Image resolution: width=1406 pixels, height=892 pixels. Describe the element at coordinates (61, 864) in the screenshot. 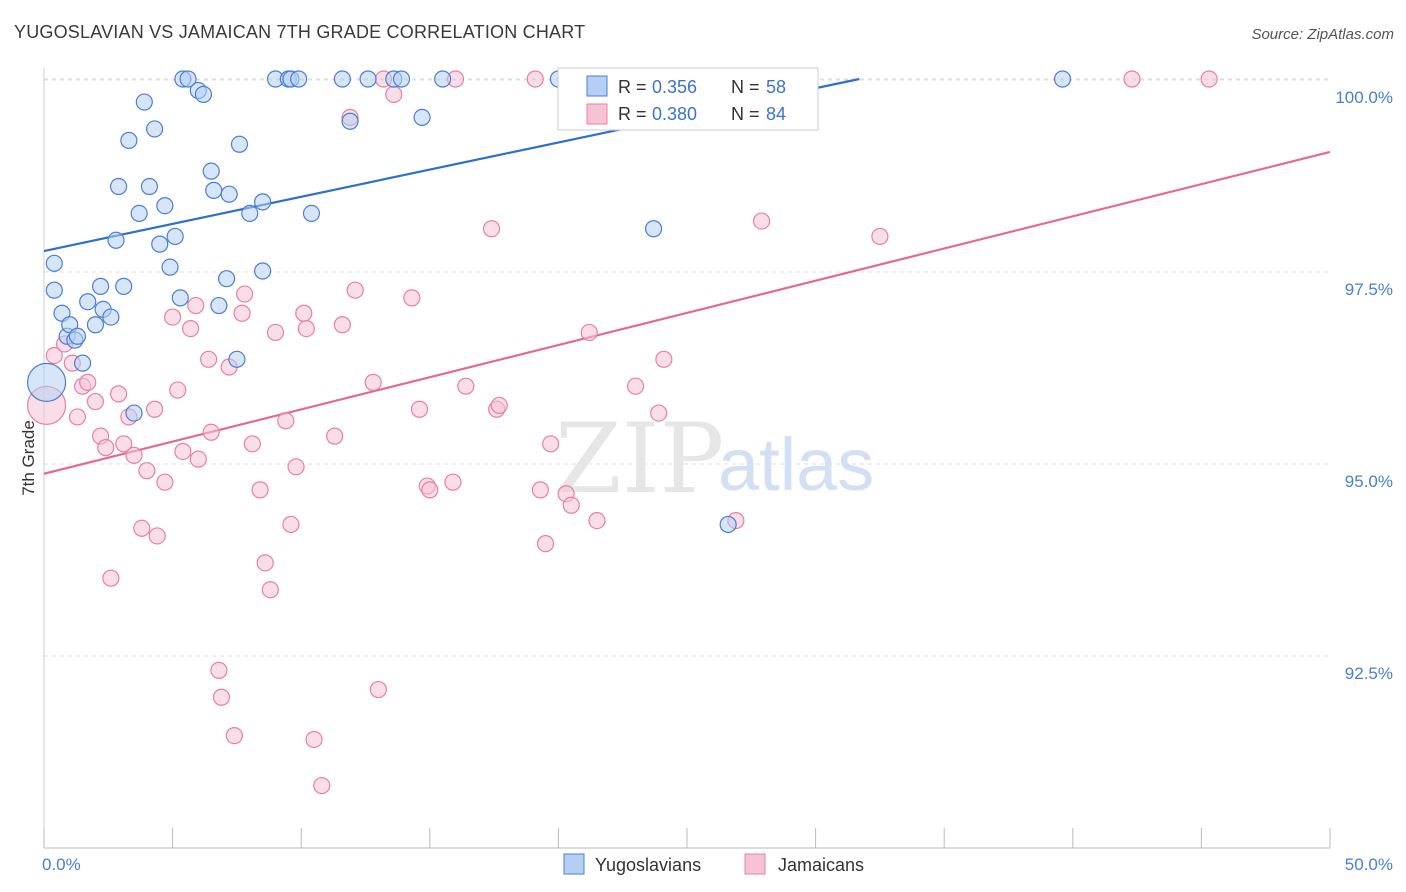

I see `x-tick-label: 0.0%` at that location.